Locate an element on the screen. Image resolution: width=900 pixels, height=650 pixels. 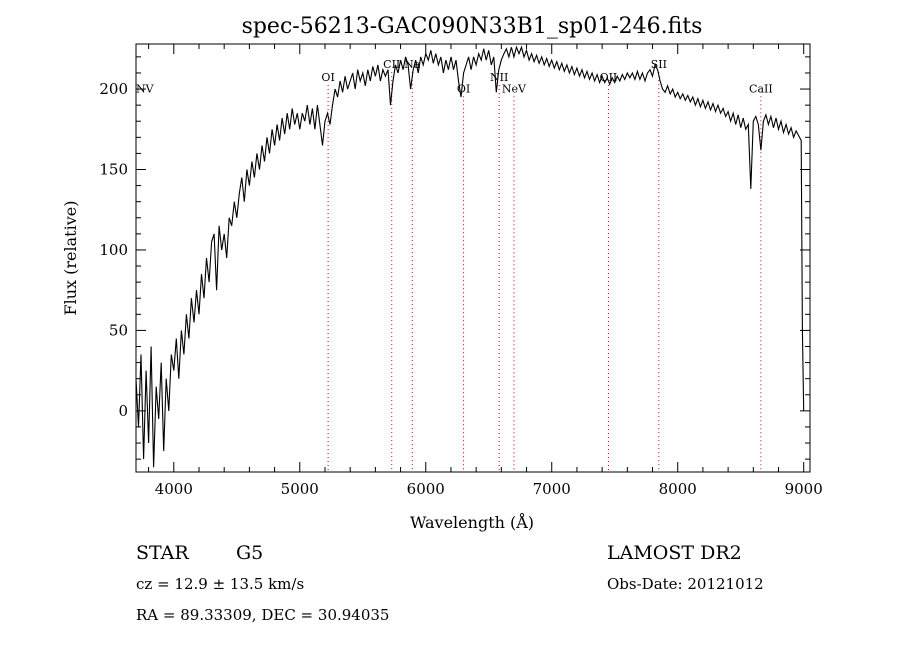
obs-date: Obs-Date: 20121012 is located at coordinates (685, 584).